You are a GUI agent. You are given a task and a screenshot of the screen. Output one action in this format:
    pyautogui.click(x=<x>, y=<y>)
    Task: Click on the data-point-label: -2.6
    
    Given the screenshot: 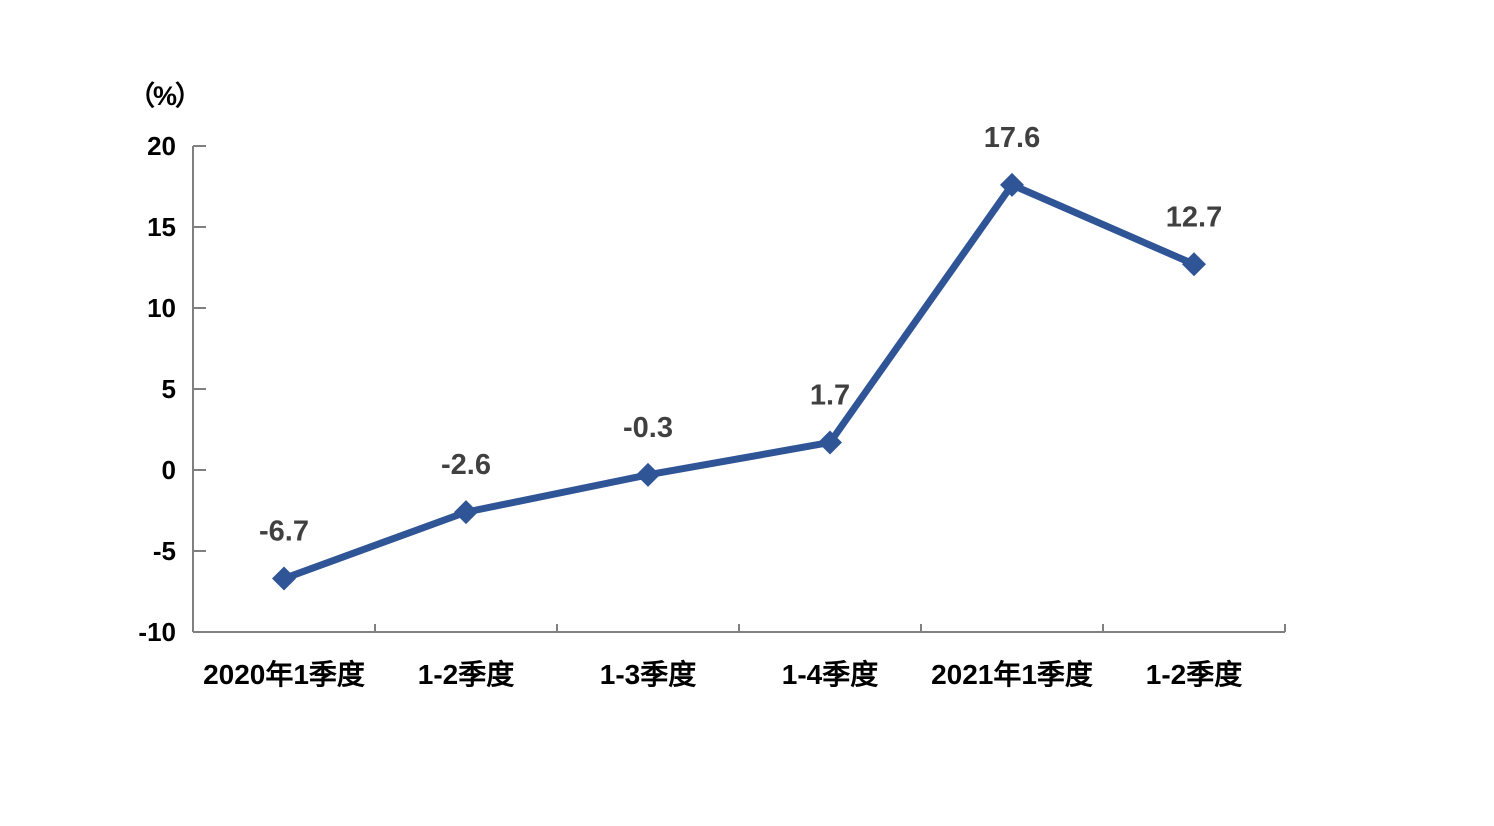 What is the action you would take?
    pyautogui.click(x=466, y=465)
    